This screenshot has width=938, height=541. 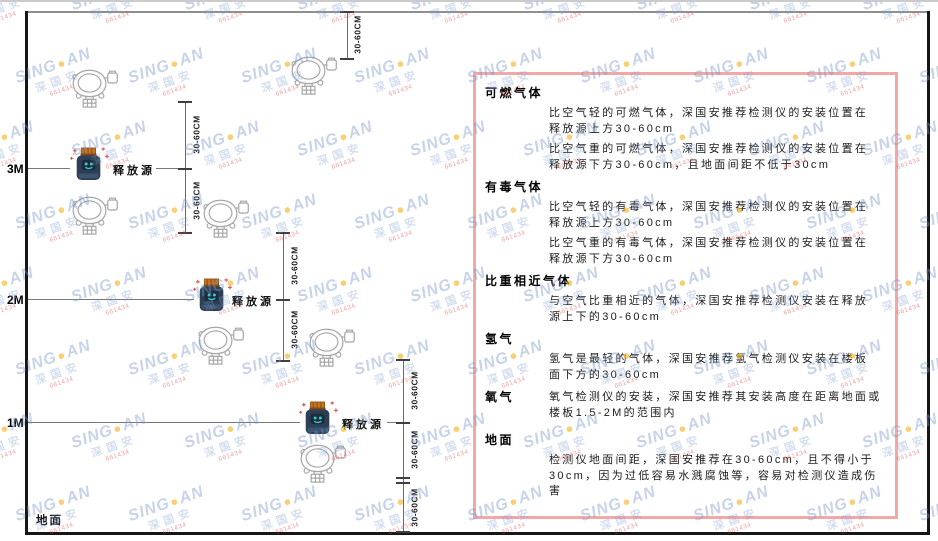 What do you see at coordinates (529, 281) in the screenshot?
I see `section-heading-similar-density-gas: 比重相近气体` at bounding box center [529, 281].